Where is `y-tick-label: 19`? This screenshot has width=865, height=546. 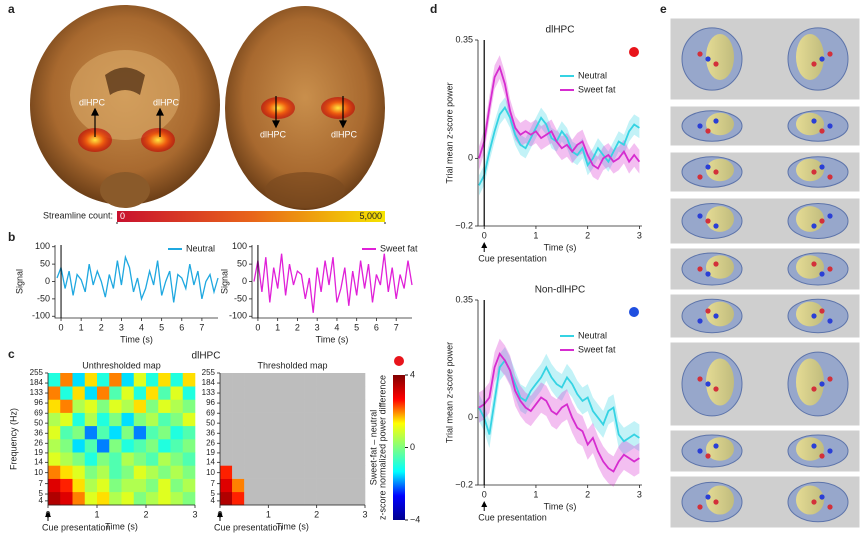
y-tick-label: 19 is located at coordinates (210, 452).